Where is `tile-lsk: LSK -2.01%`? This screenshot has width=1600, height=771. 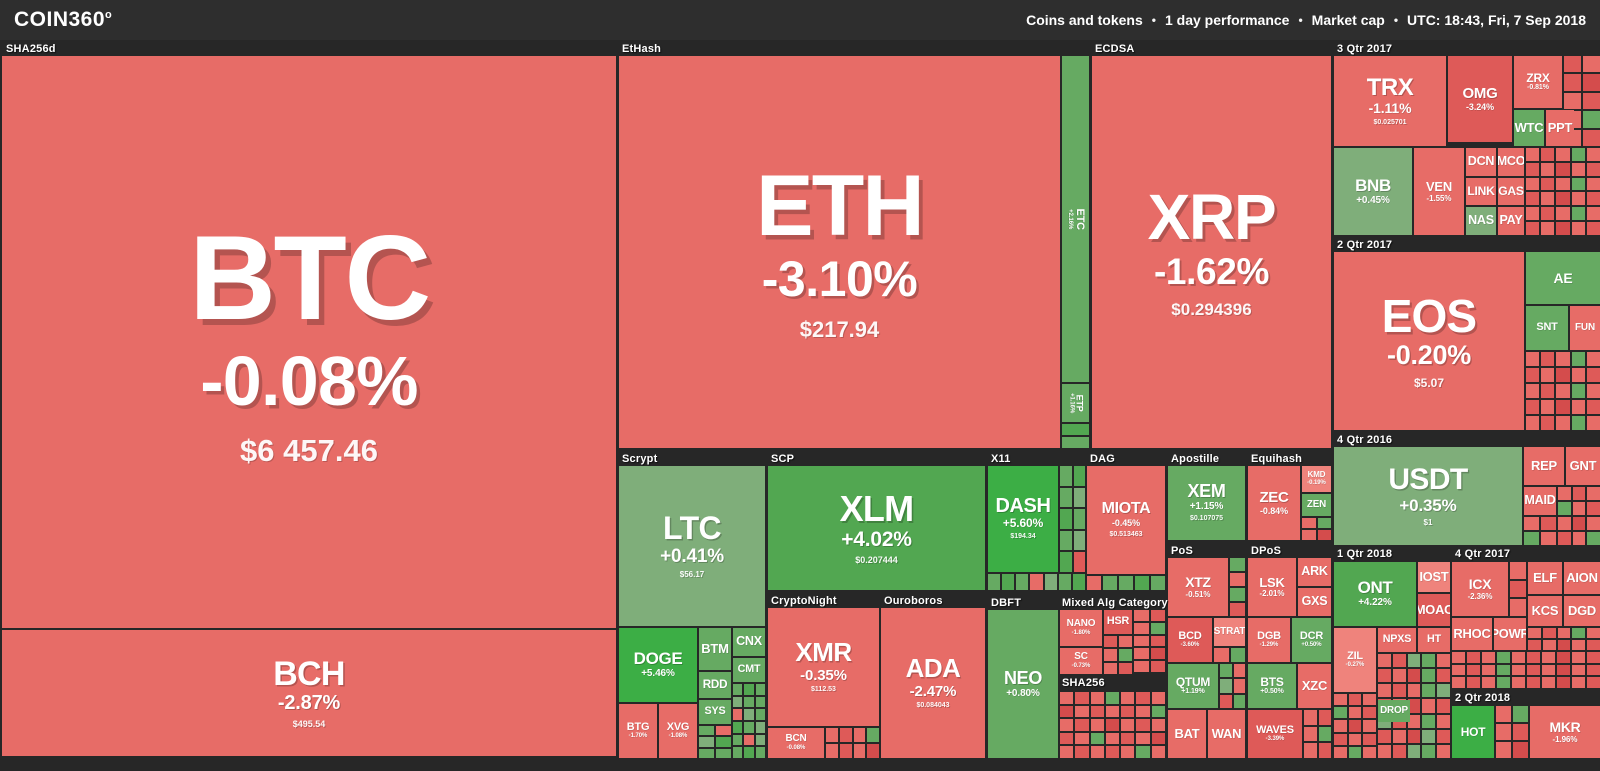 tile-lsk: LSK -2.01% is located at coordinates (1272, 587).